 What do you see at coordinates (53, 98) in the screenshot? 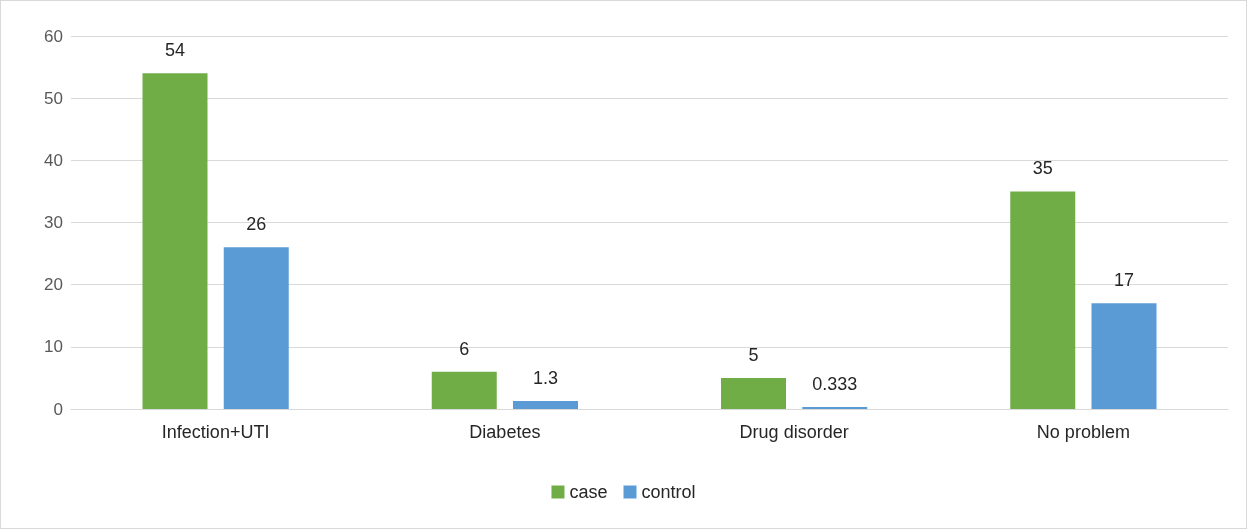
I see `y-tick-label: 50` at bounding box center [53, 98].